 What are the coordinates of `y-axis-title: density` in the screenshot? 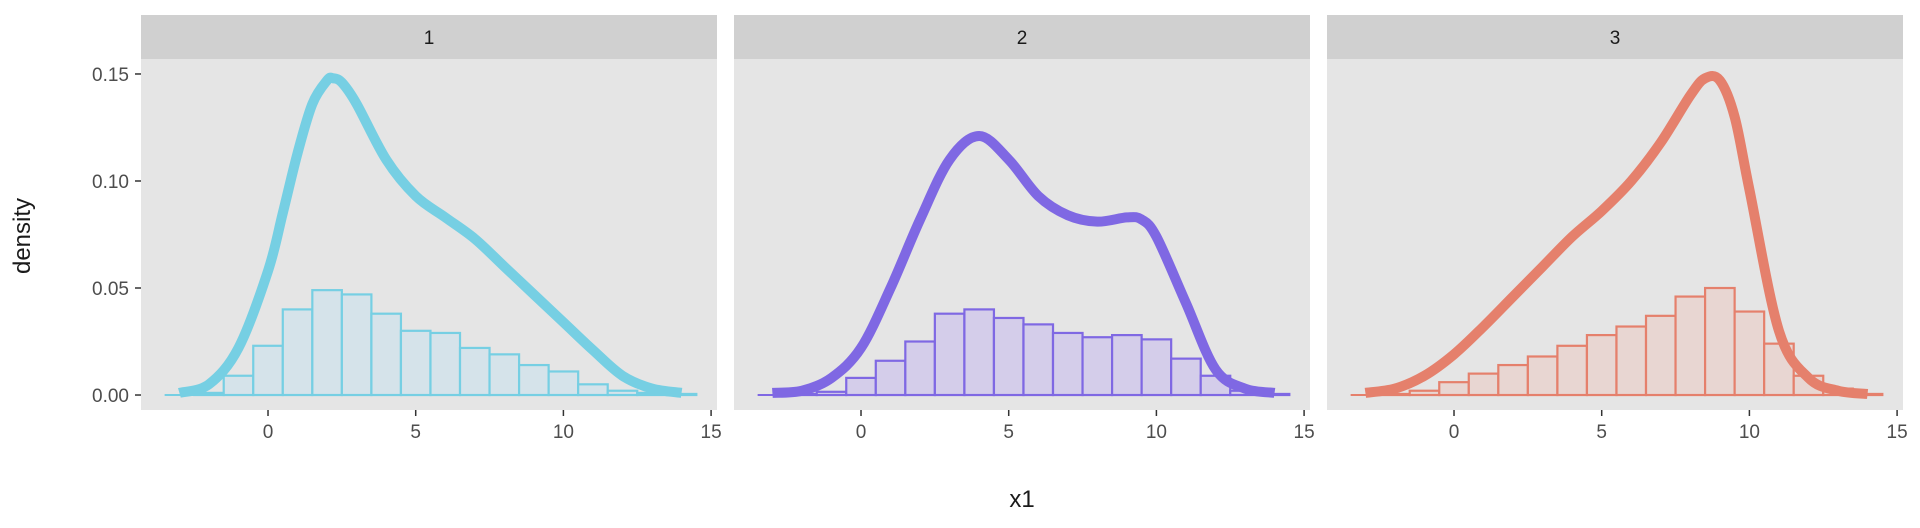 It's located at (22, 236).